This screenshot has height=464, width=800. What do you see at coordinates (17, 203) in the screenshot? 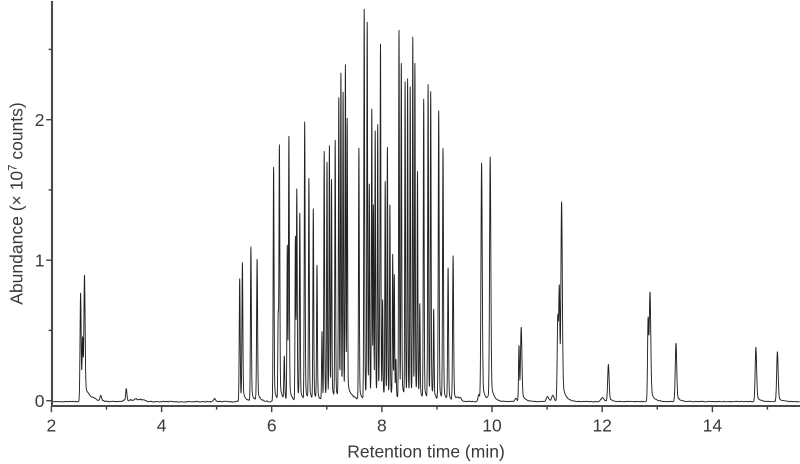
I see `svg-text: Abundance (× 107 counts)` at bounding box center [17, 203].